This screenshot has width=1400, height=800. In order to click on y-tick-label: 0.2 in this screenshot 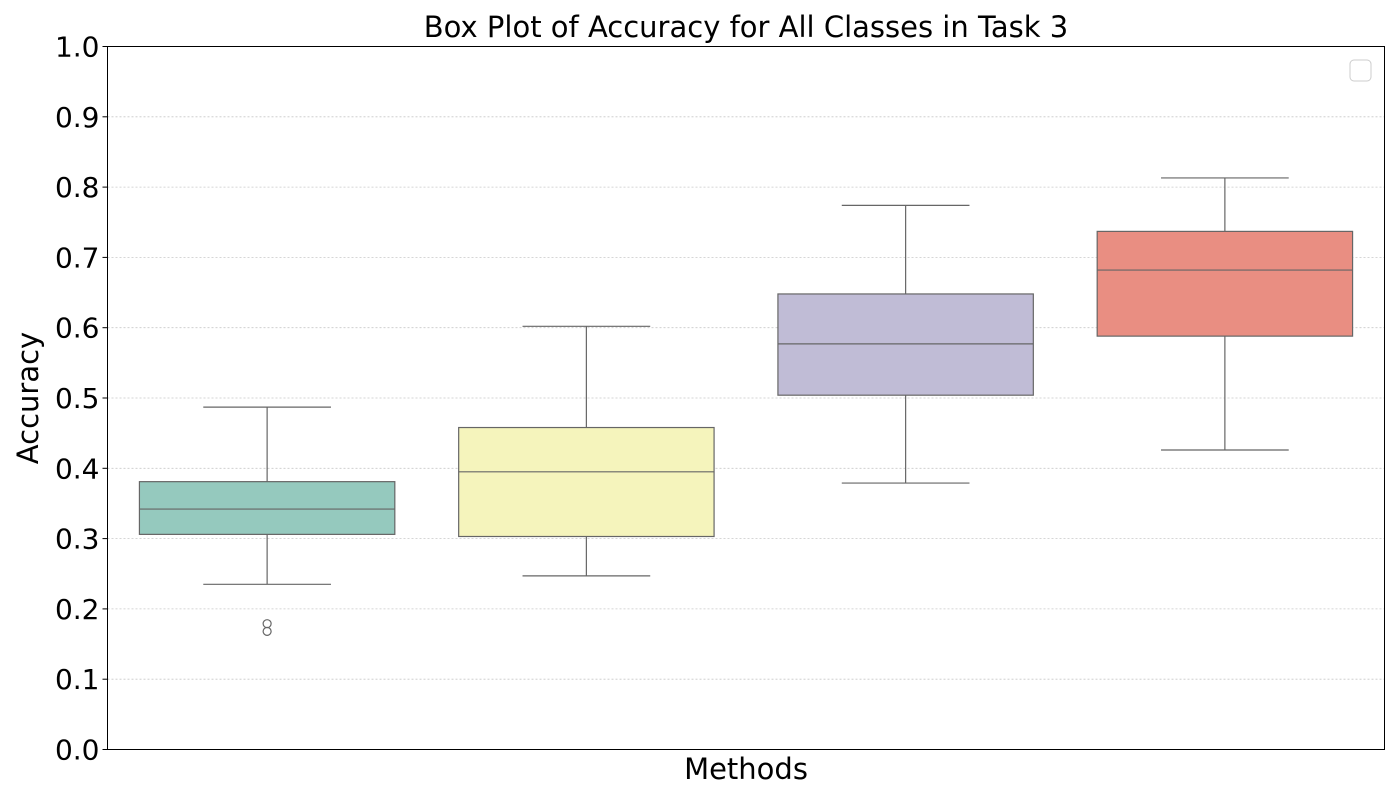, I will do `click(77, 609)`.